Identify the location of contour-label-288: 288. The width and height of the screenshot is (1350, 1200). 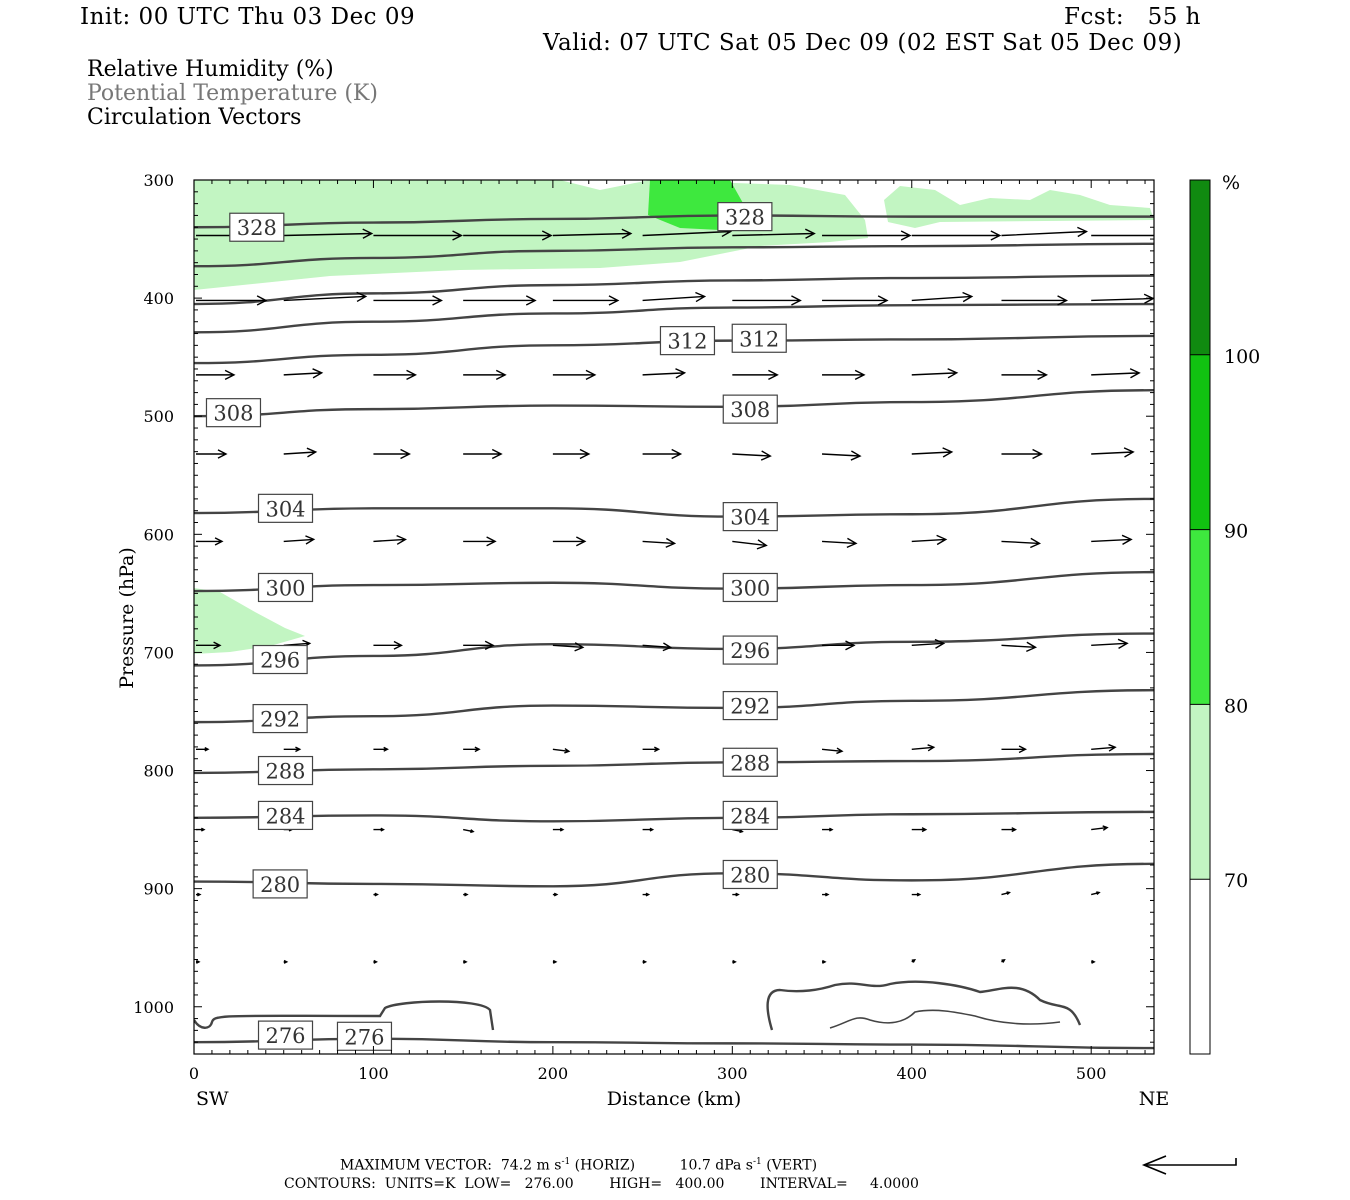
(285, 770).